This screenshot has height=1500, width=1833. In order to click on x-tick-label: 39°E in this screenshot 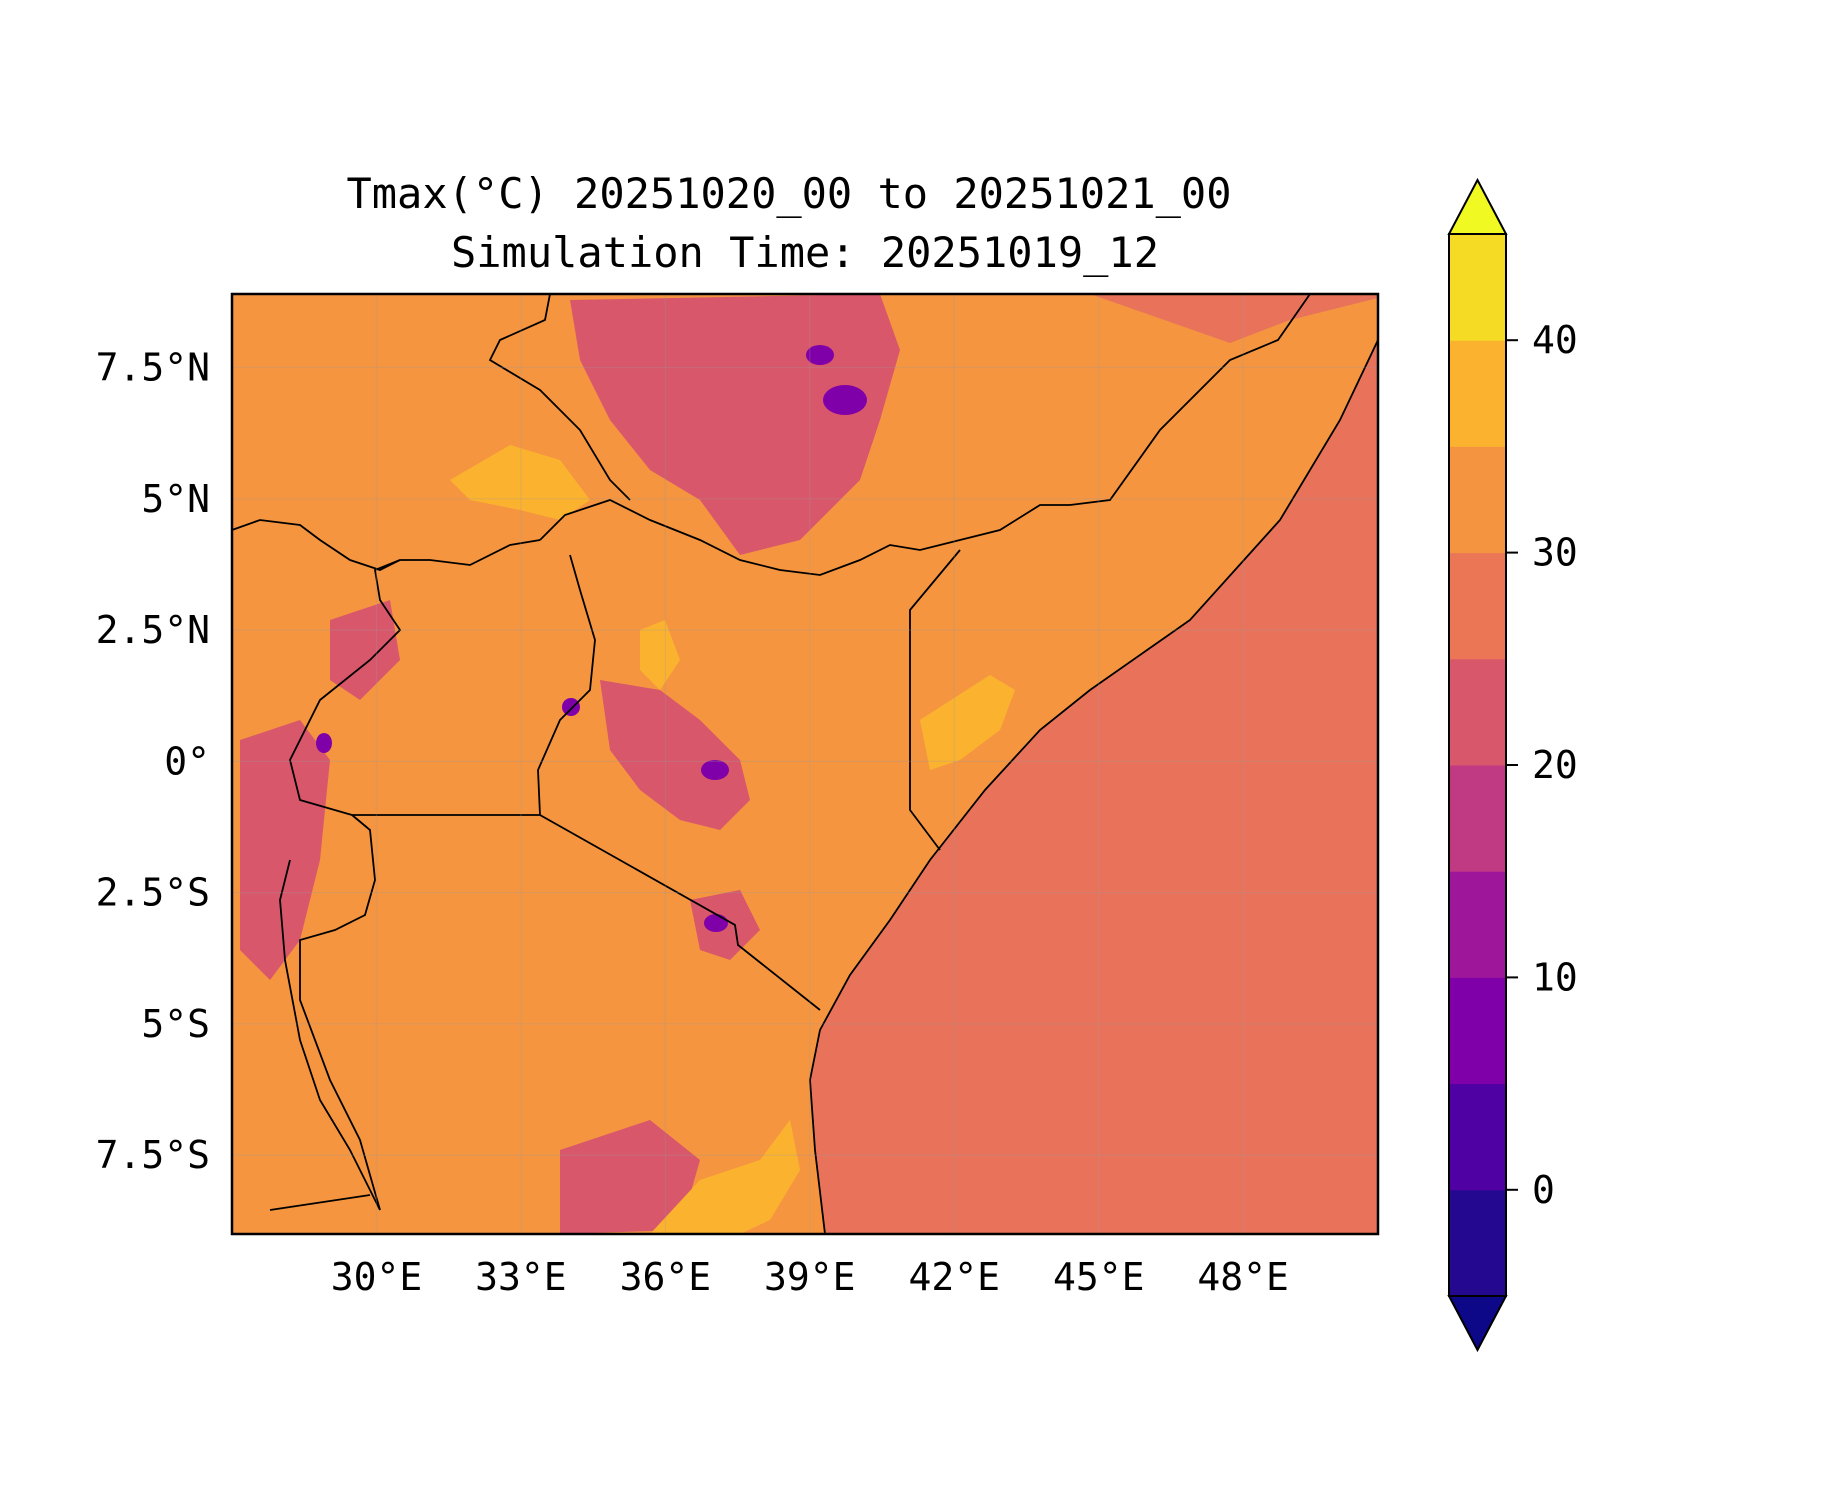, I will do `click(810, 1277)`.